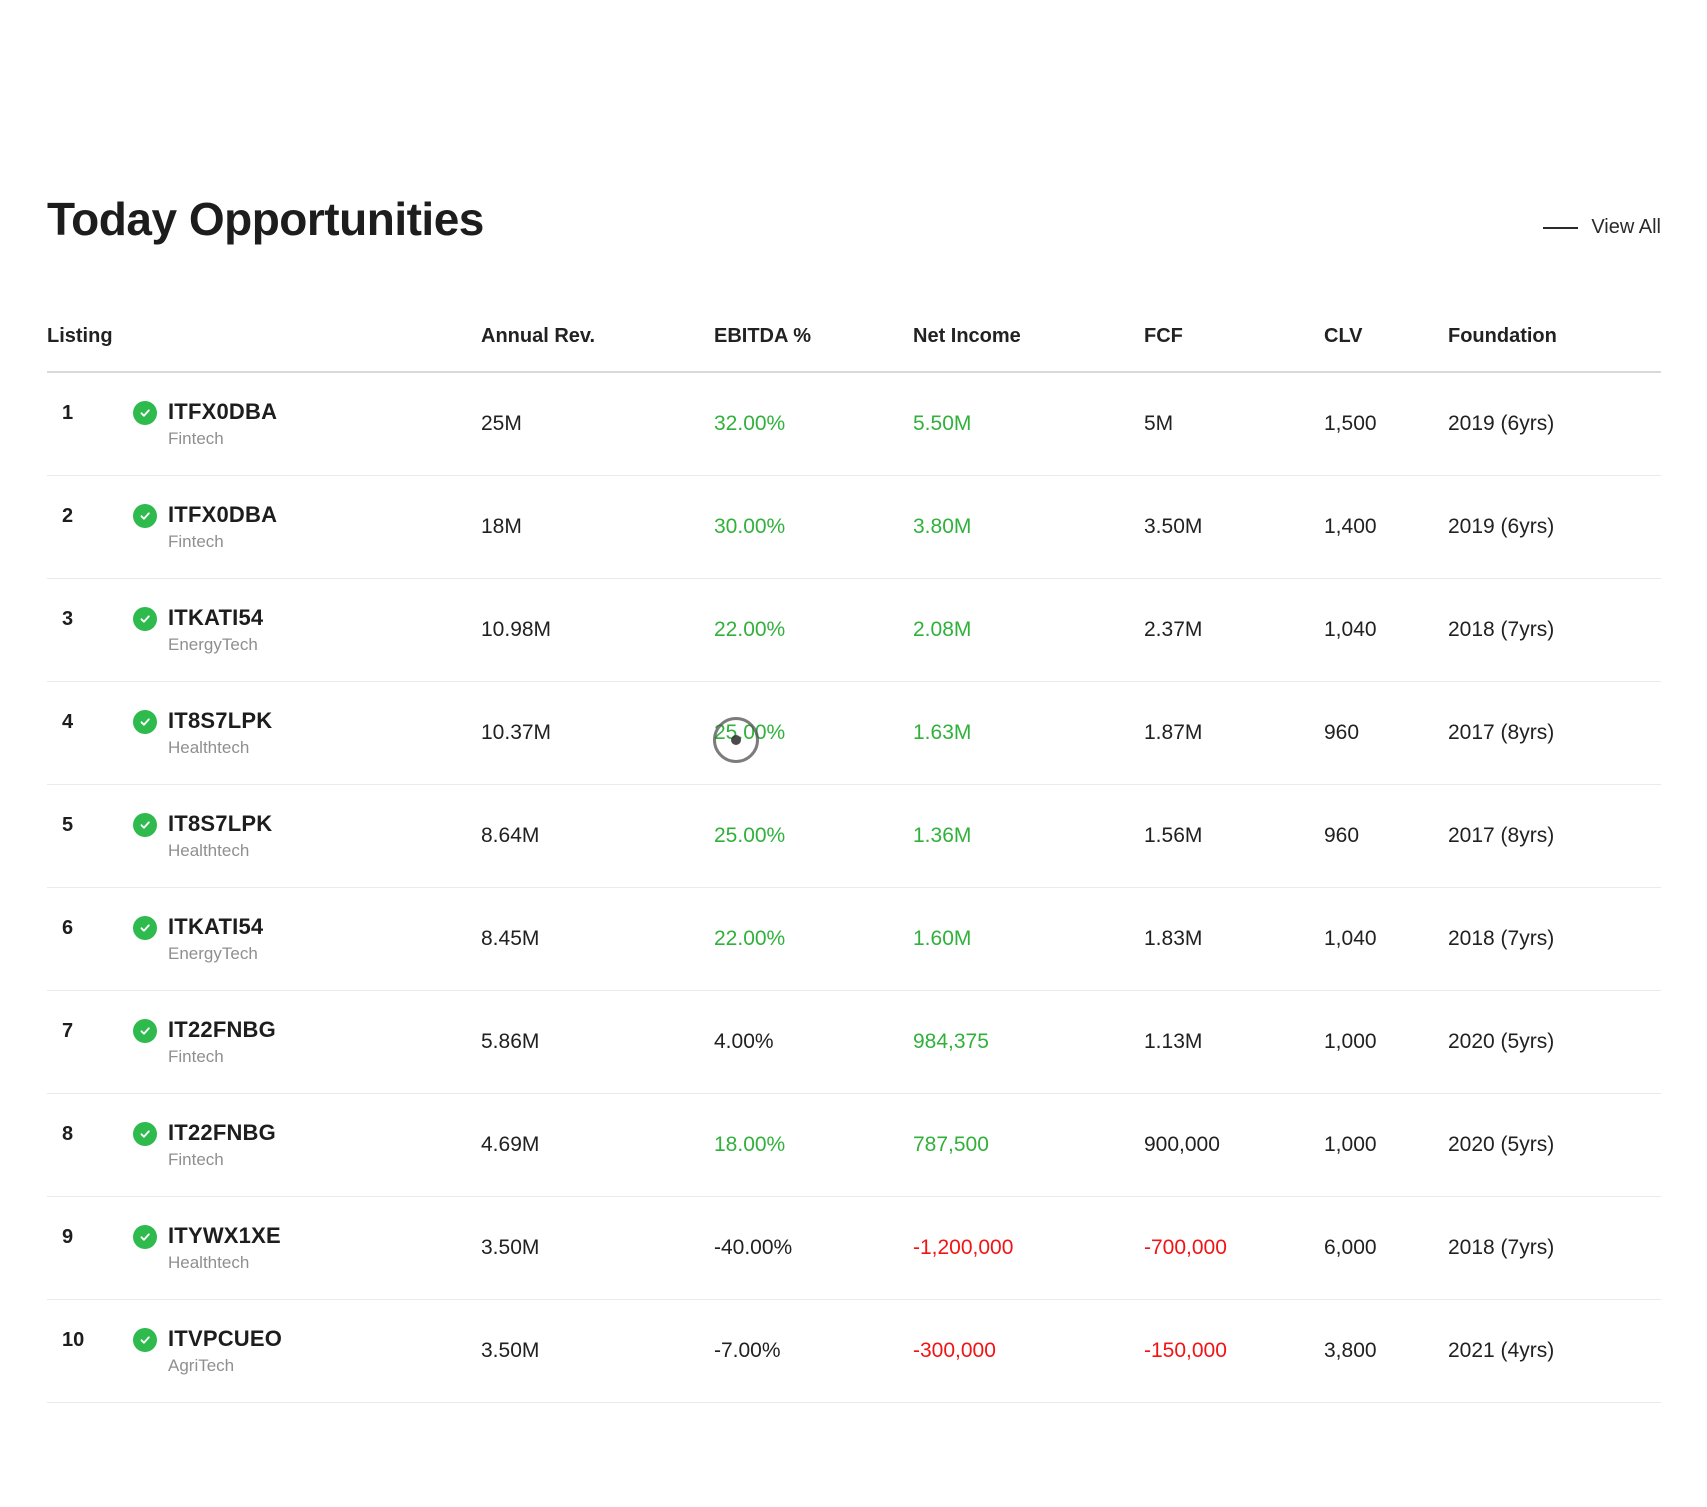 The height and width of the screenshot is (1507, 1707). What do you see at coordinates (1185, 1350) in the screenshot?
I see `fcf-value: -150,000` at bounding box center [1185, 1350].